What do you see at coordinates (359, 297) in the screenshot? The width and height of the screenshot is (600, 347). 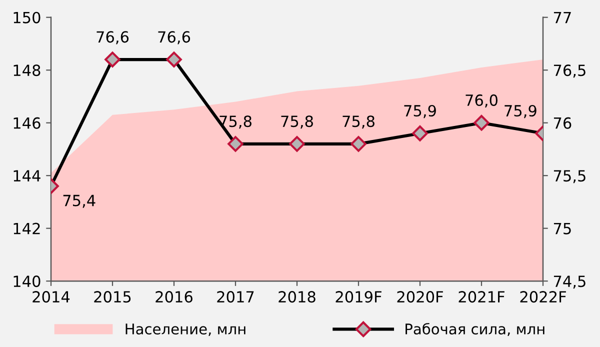 I see `x-tick-label: 2019F` at bounding box center [359, 297].